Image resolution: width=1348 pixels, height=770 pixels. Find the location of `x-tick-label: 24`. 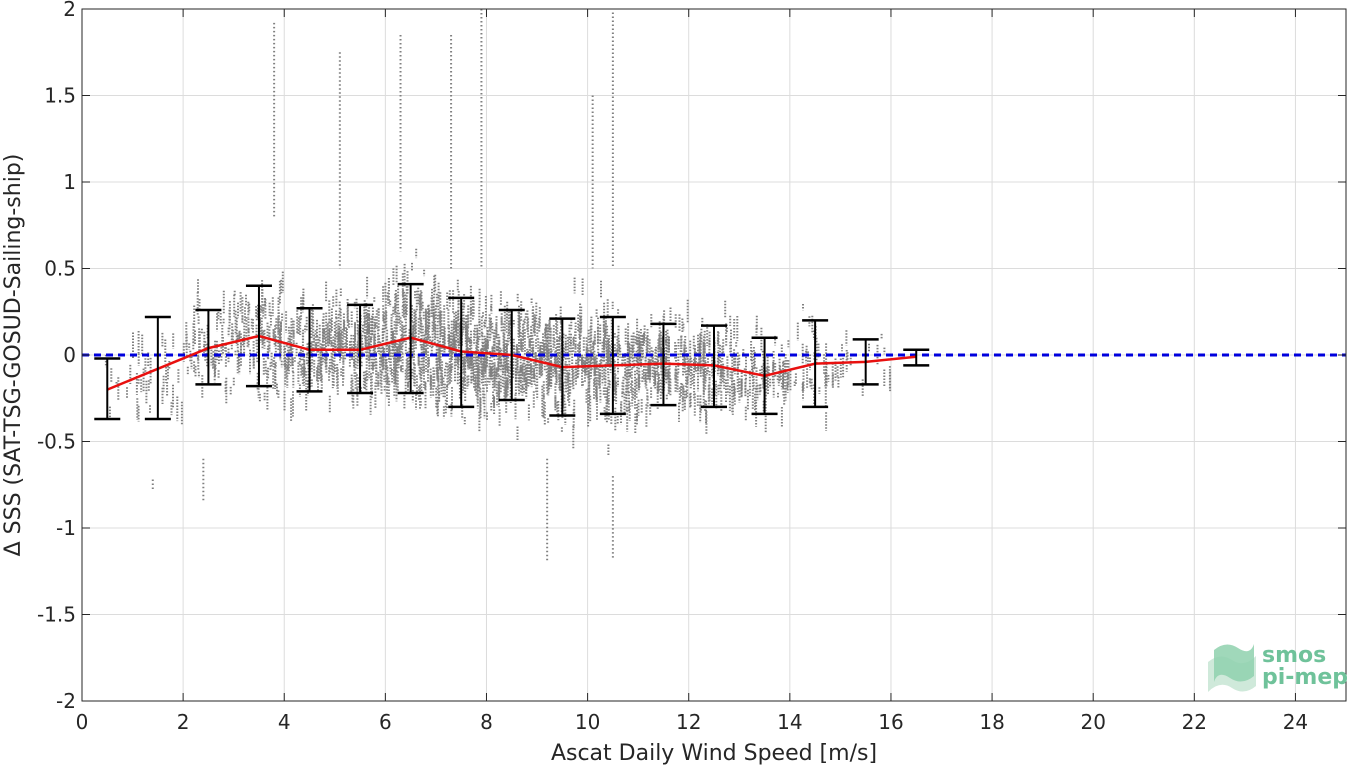

x-tick-label: 24 is located at coordinates (1295, 722).